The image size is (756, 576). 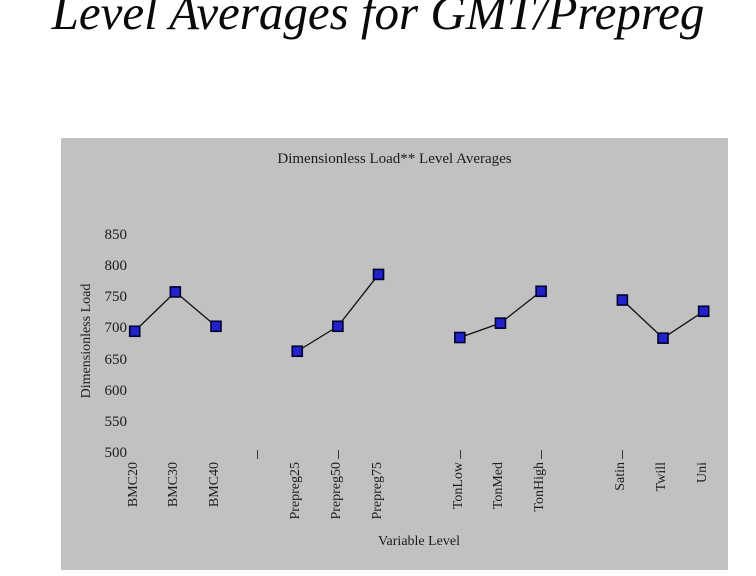 What do you see at coordinates (116, 265) in the screenshot?
I see `y-tick-label: 800` at bounding box center [116, 265].